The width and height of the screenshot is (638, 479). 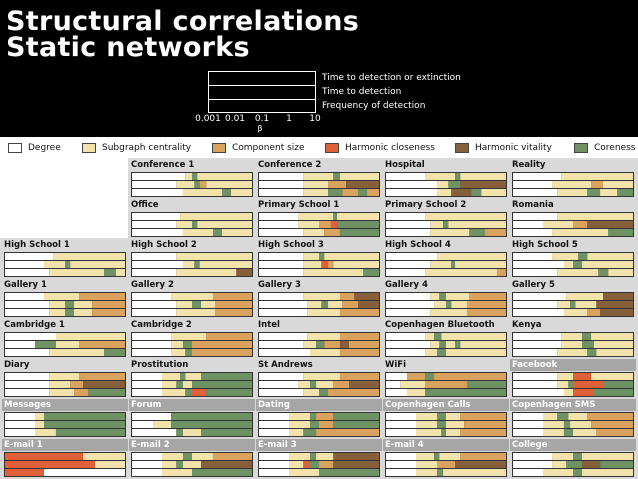 What do you see at coordinates (147, 147) in the screenshot?
I see `legend-label: Subgraph centrality` at bounding box center [147, 147].